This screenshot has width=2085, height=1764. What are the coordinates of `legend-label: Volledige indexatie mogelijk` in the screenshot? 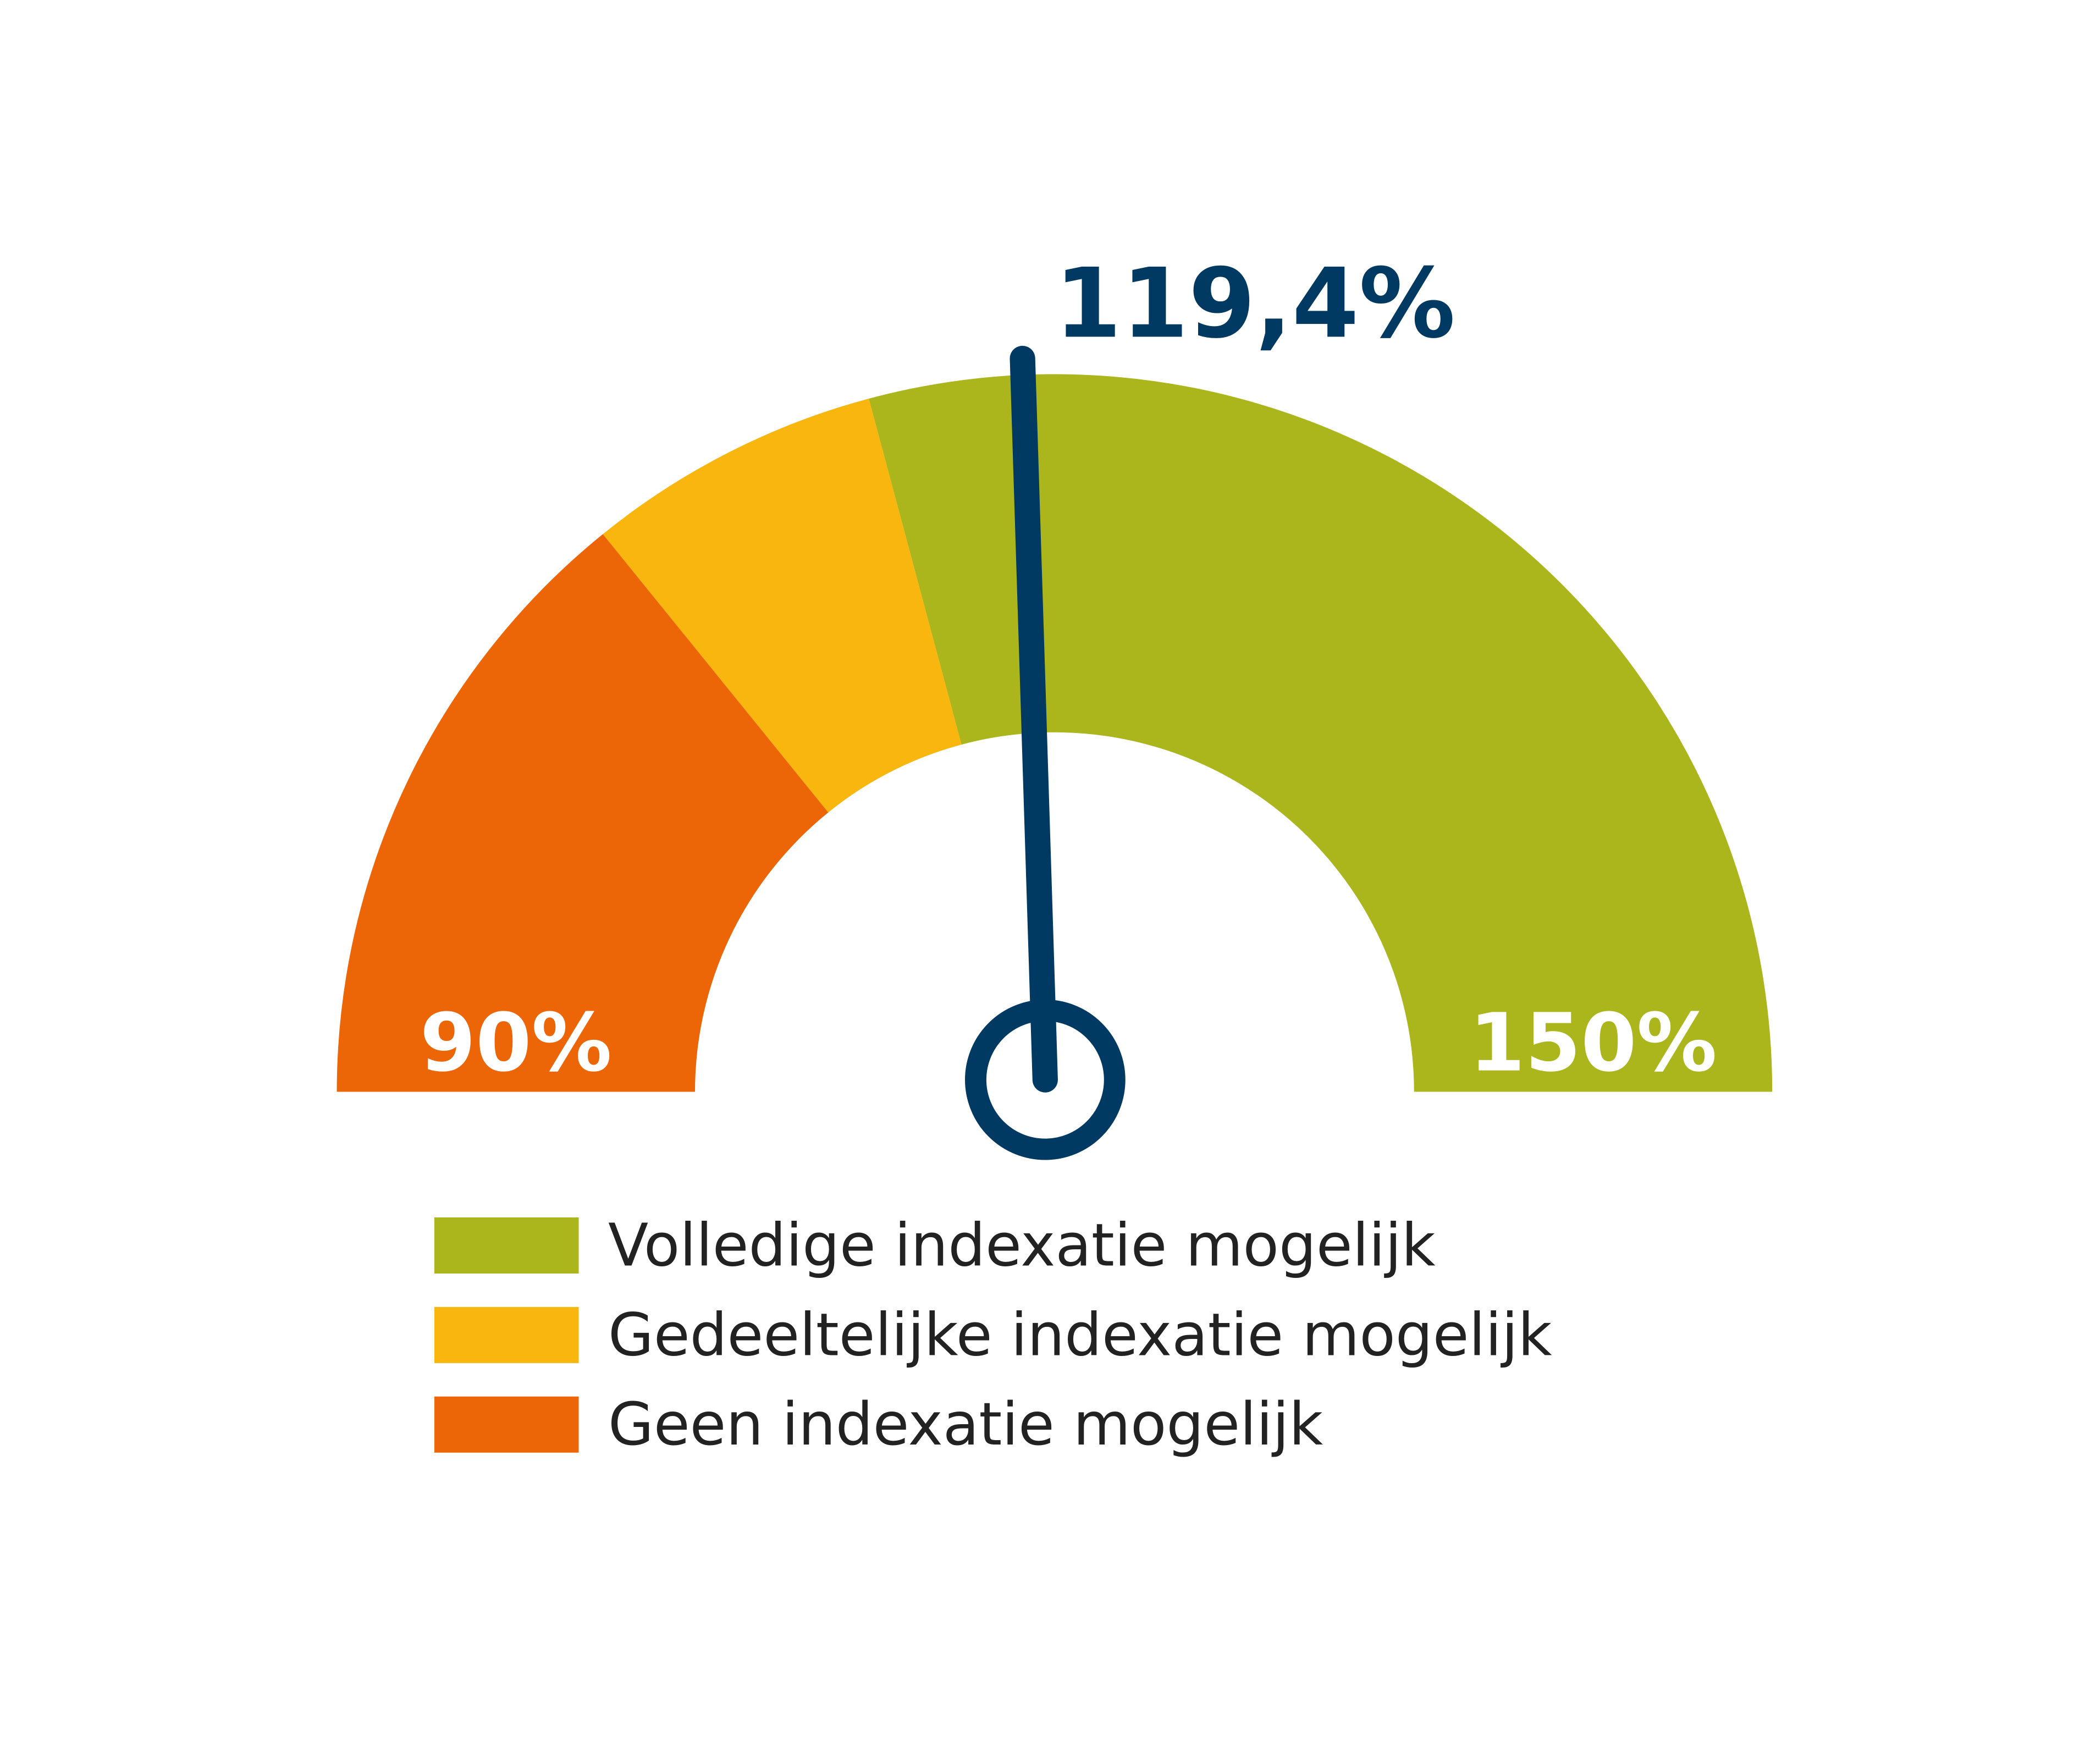 It's located at (1022, 1246).